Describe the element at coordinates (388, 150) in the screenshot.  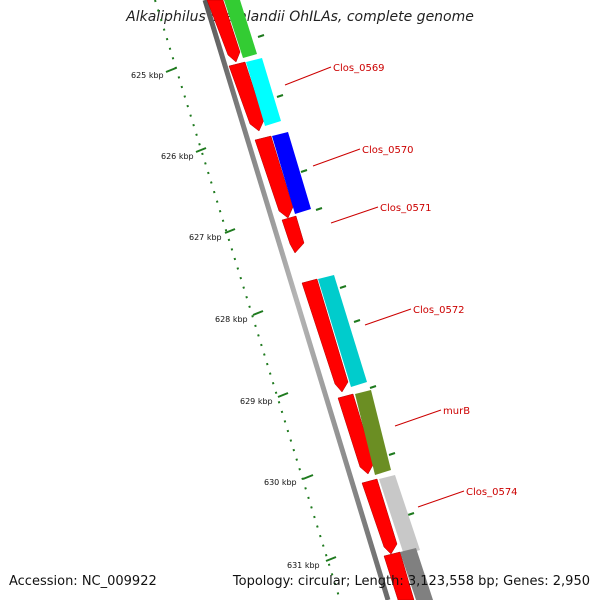
I see `gene-label: Clos_0570` at that location.